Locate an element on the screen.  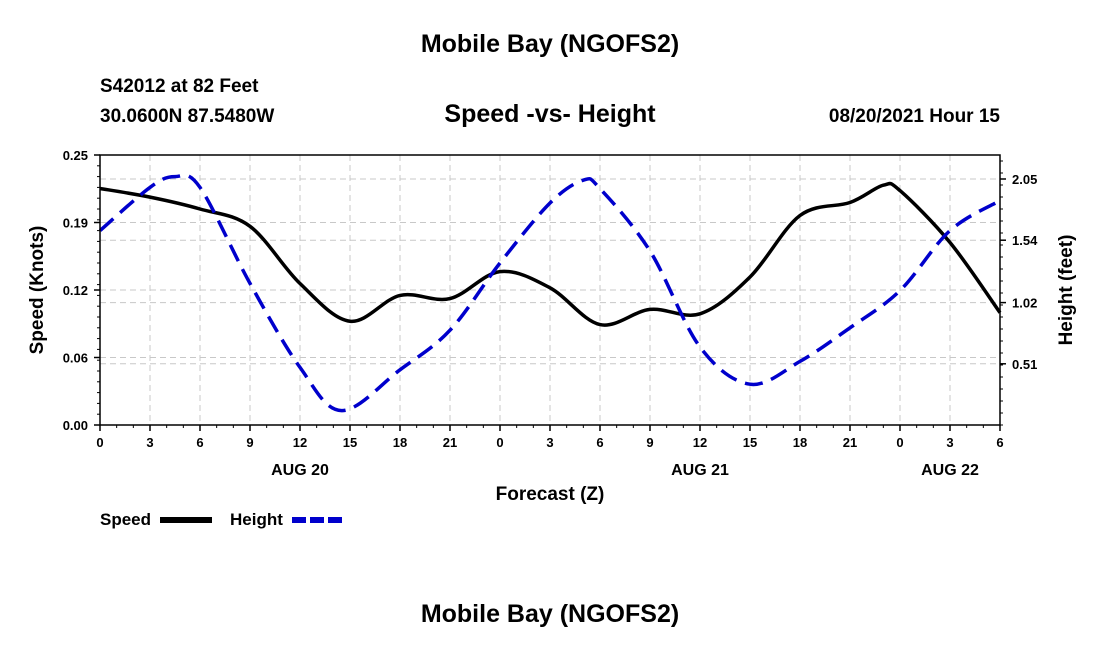
y2-tick-label: 0.51 is located at coordinates (1024, 364).